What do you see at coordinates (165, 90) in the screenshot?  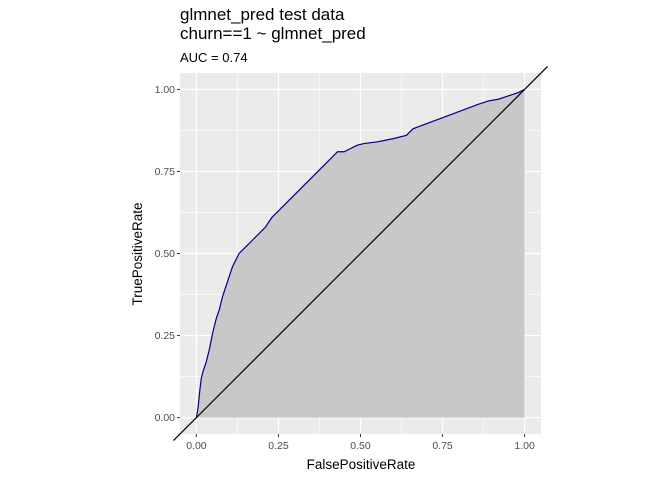 I see `y-tick-label-4: 1.00` at bounding box center [165, 90].